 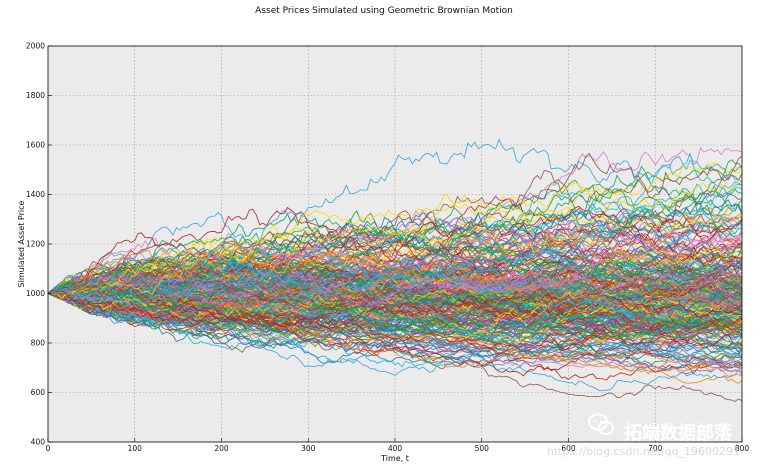 I want to click on x-tick-label: 800, so click(x=742, y=448).